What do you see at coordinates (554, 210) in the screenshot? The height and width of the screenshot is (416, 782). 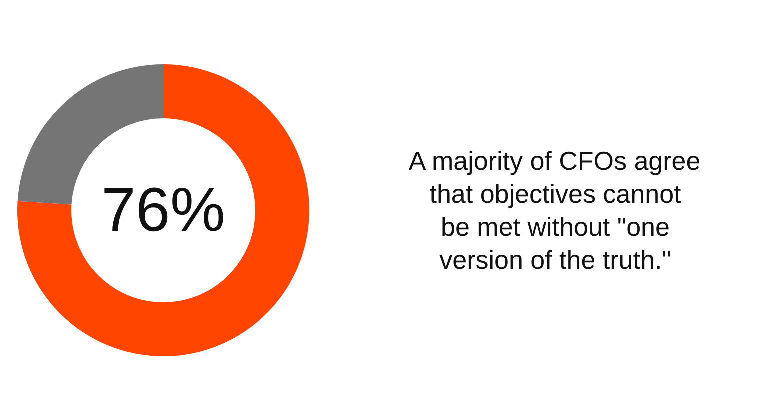 I see `text: A majority of CFOs agree that objectives cannot be met without "one version of the truth."` at bounding box center [554, 210].